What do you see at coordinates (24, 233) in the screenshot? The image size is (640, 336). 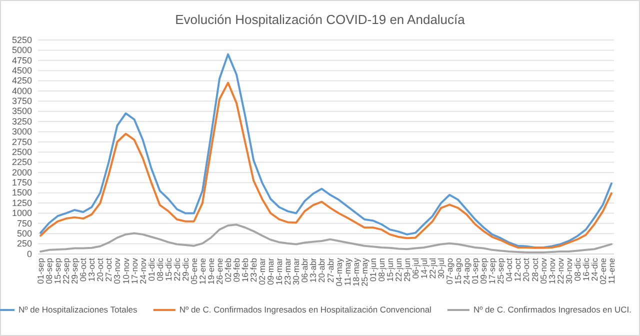 I see `y-tick-label: 500` at bounding box center [24, 233].